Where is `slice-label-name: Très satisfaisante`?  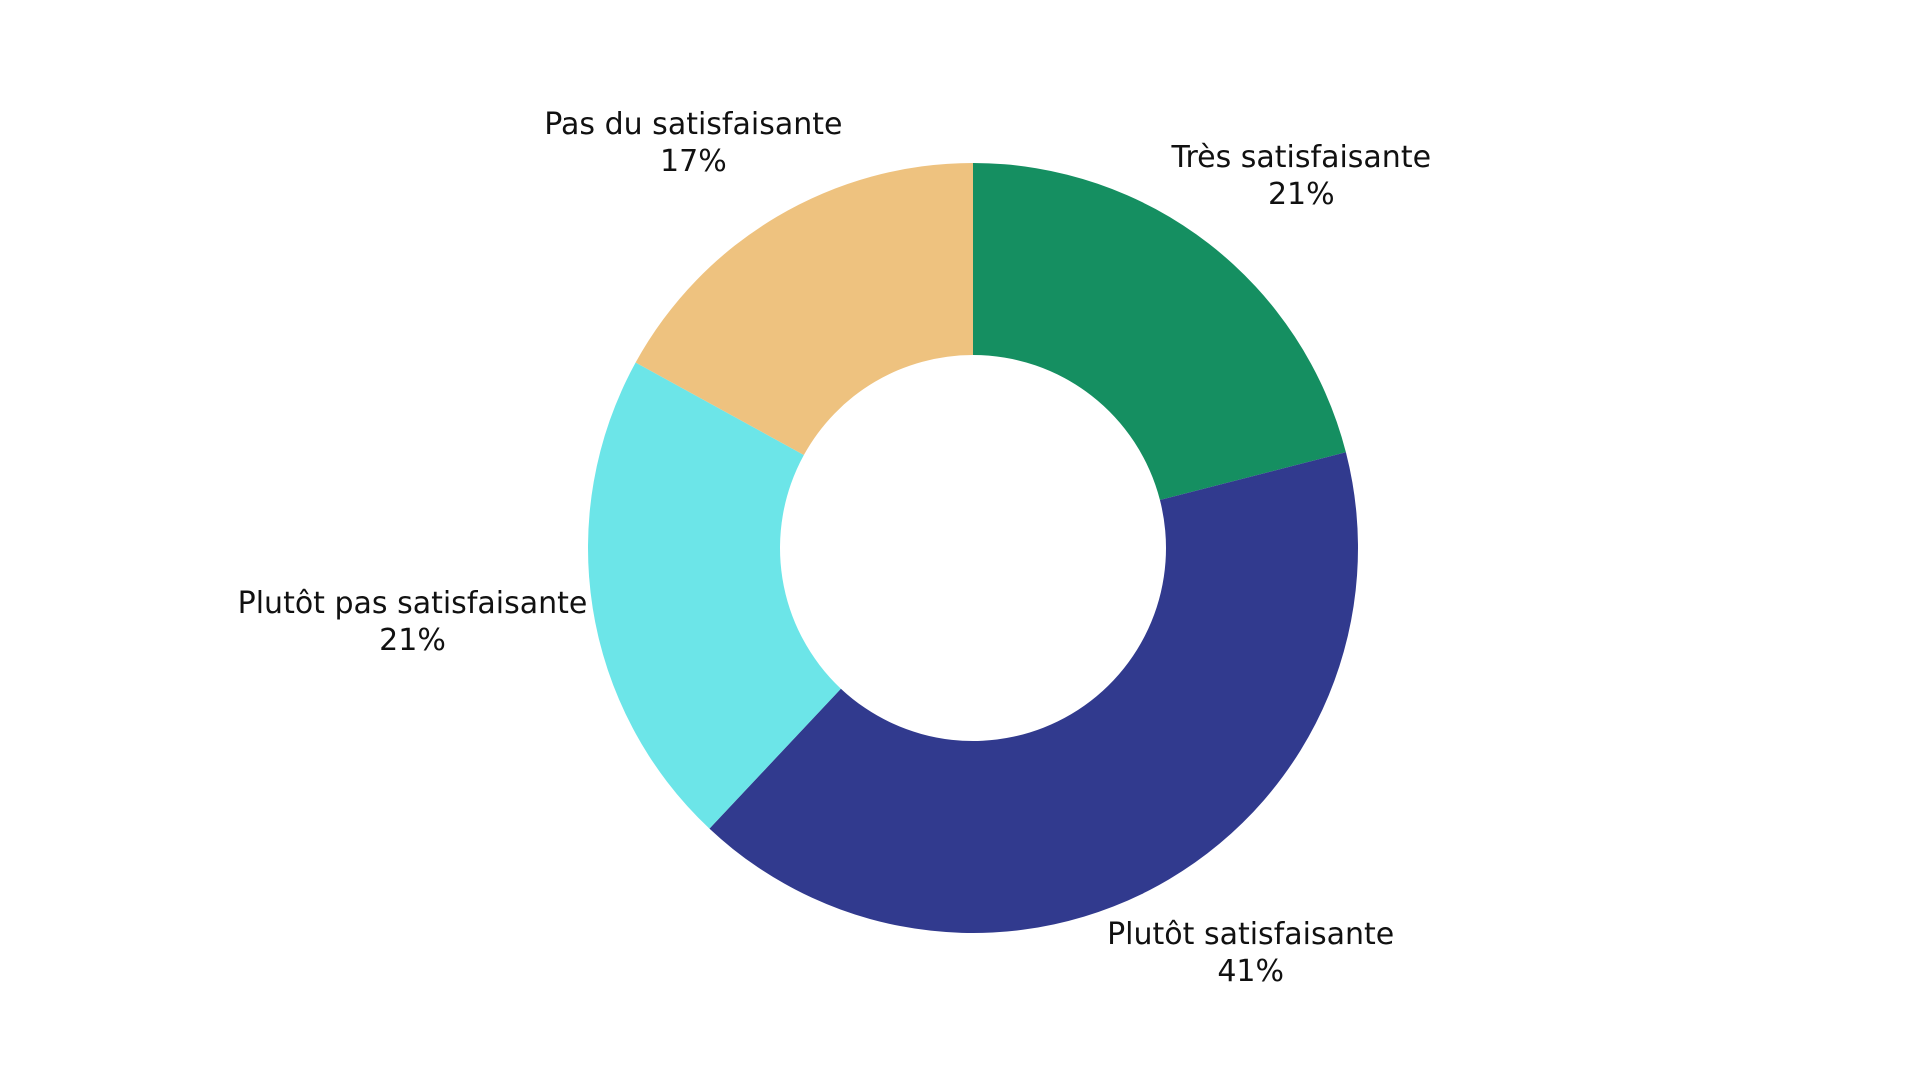 slice-label-name: Très satisfaisante is located at coordinates (1301, 157).